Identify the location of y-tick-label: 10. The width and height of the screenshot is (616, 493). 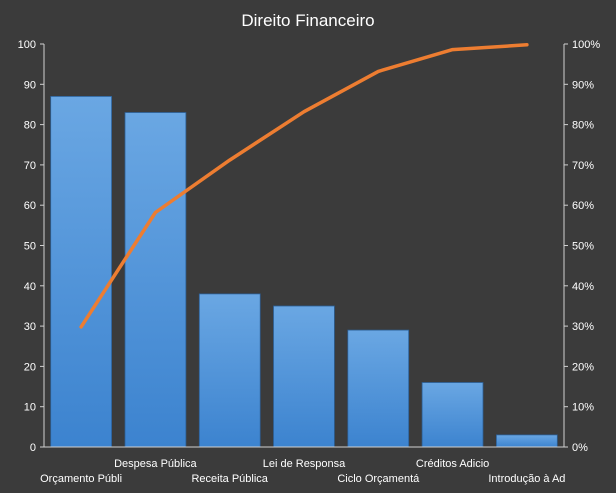
(30, 408).